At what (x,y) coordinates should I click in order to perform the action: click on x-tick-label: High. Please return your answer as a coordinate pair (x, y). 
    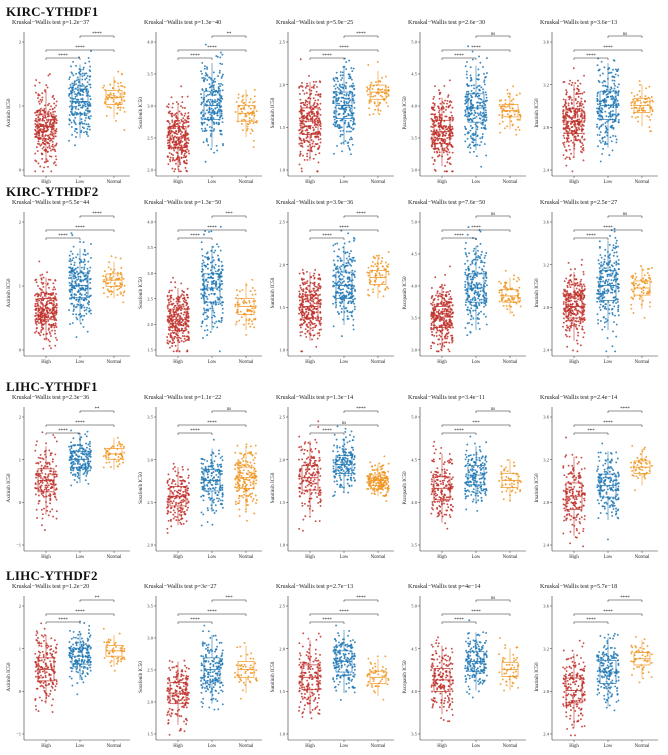
    Looking at the image, I should click on (310, 362).